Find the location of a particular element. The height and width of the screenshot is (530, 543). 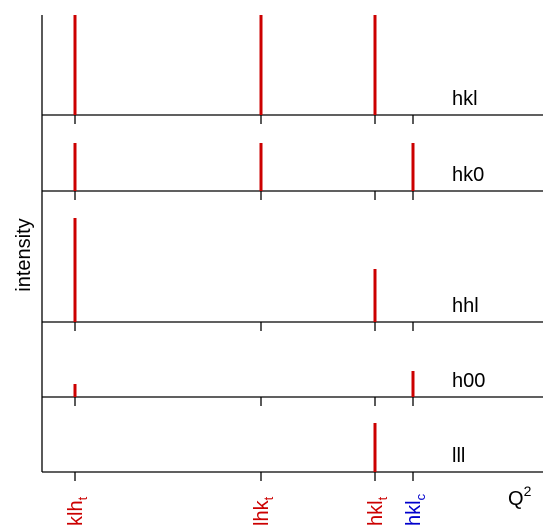

position-label: hklt is located at coordinates (377, 511).